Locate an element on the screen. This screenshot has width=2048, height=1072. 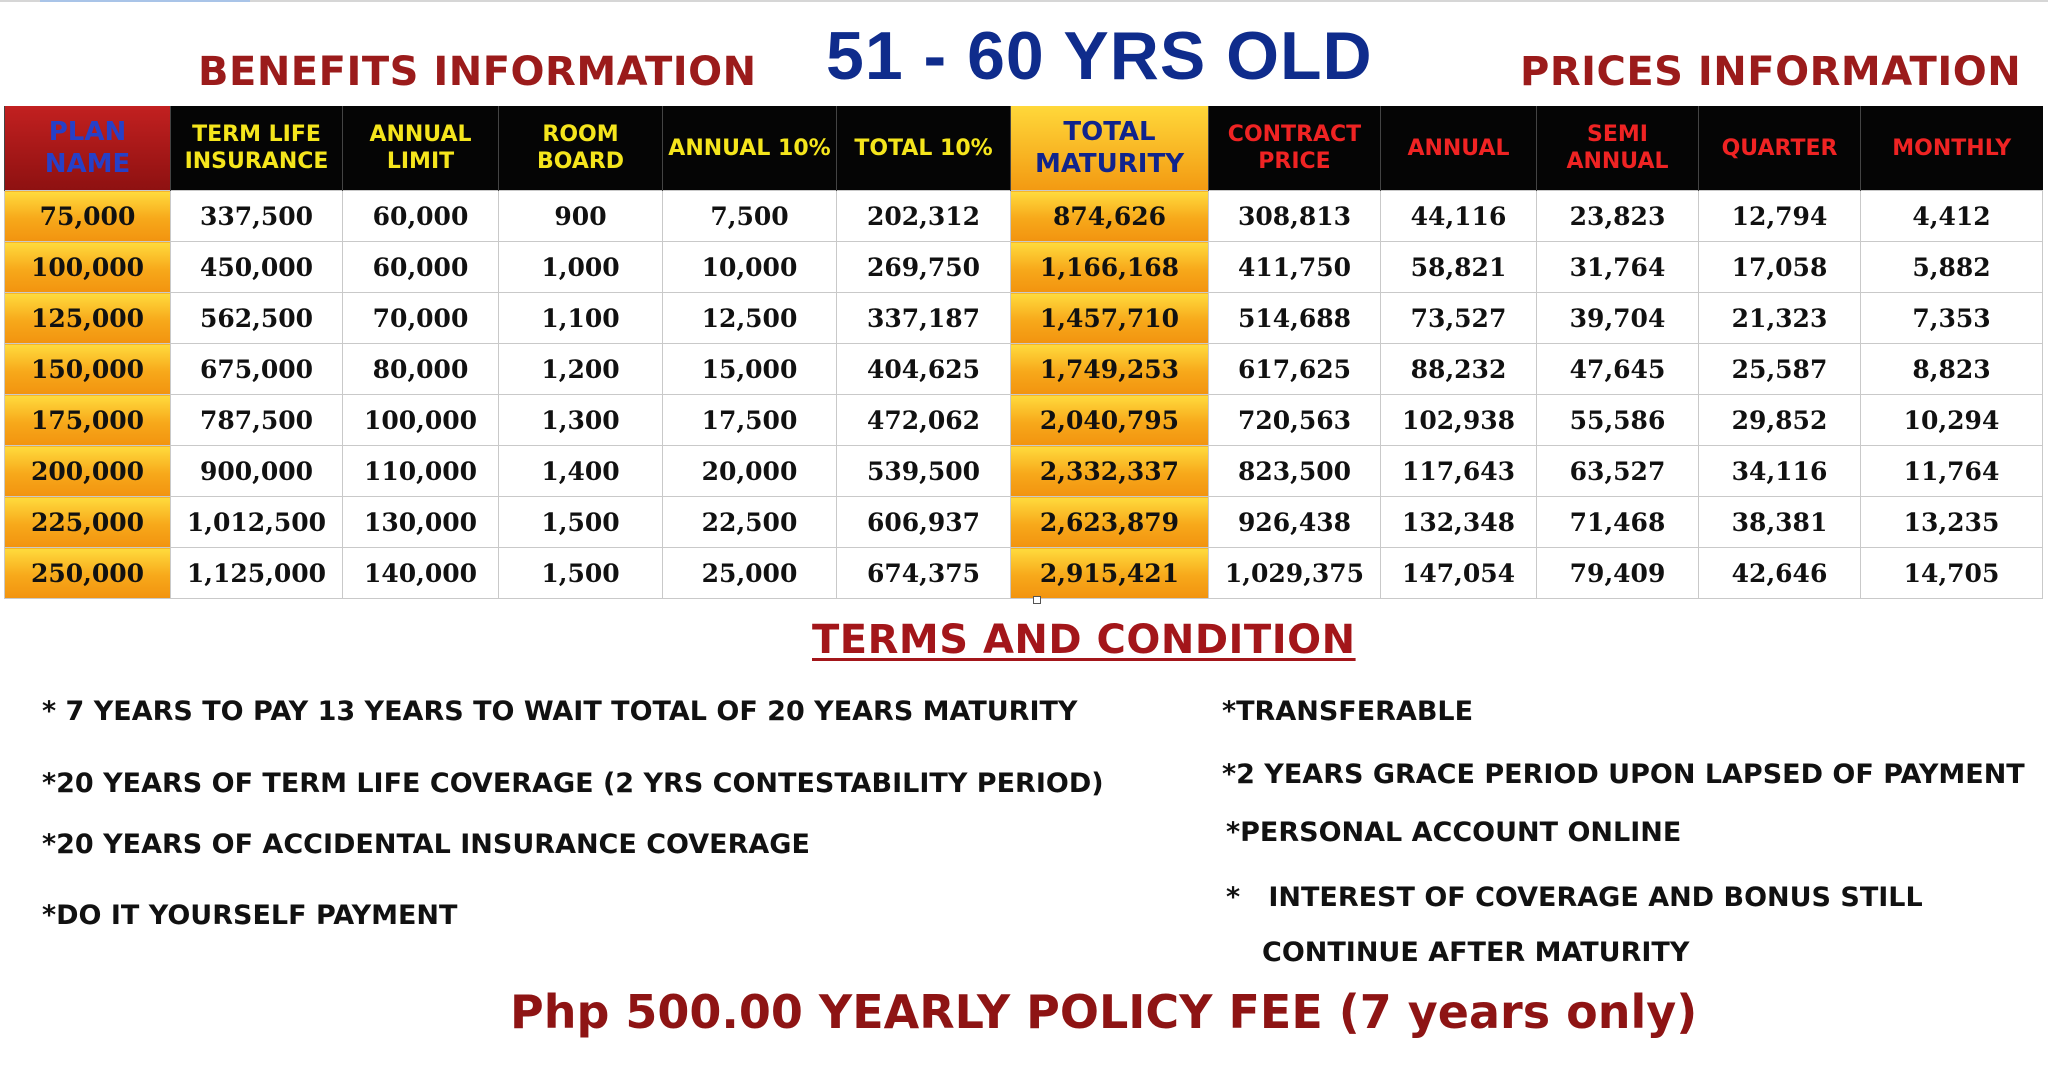
benefits-heading: BENEFITS INFORMATION is located at coordinates (477, 72).